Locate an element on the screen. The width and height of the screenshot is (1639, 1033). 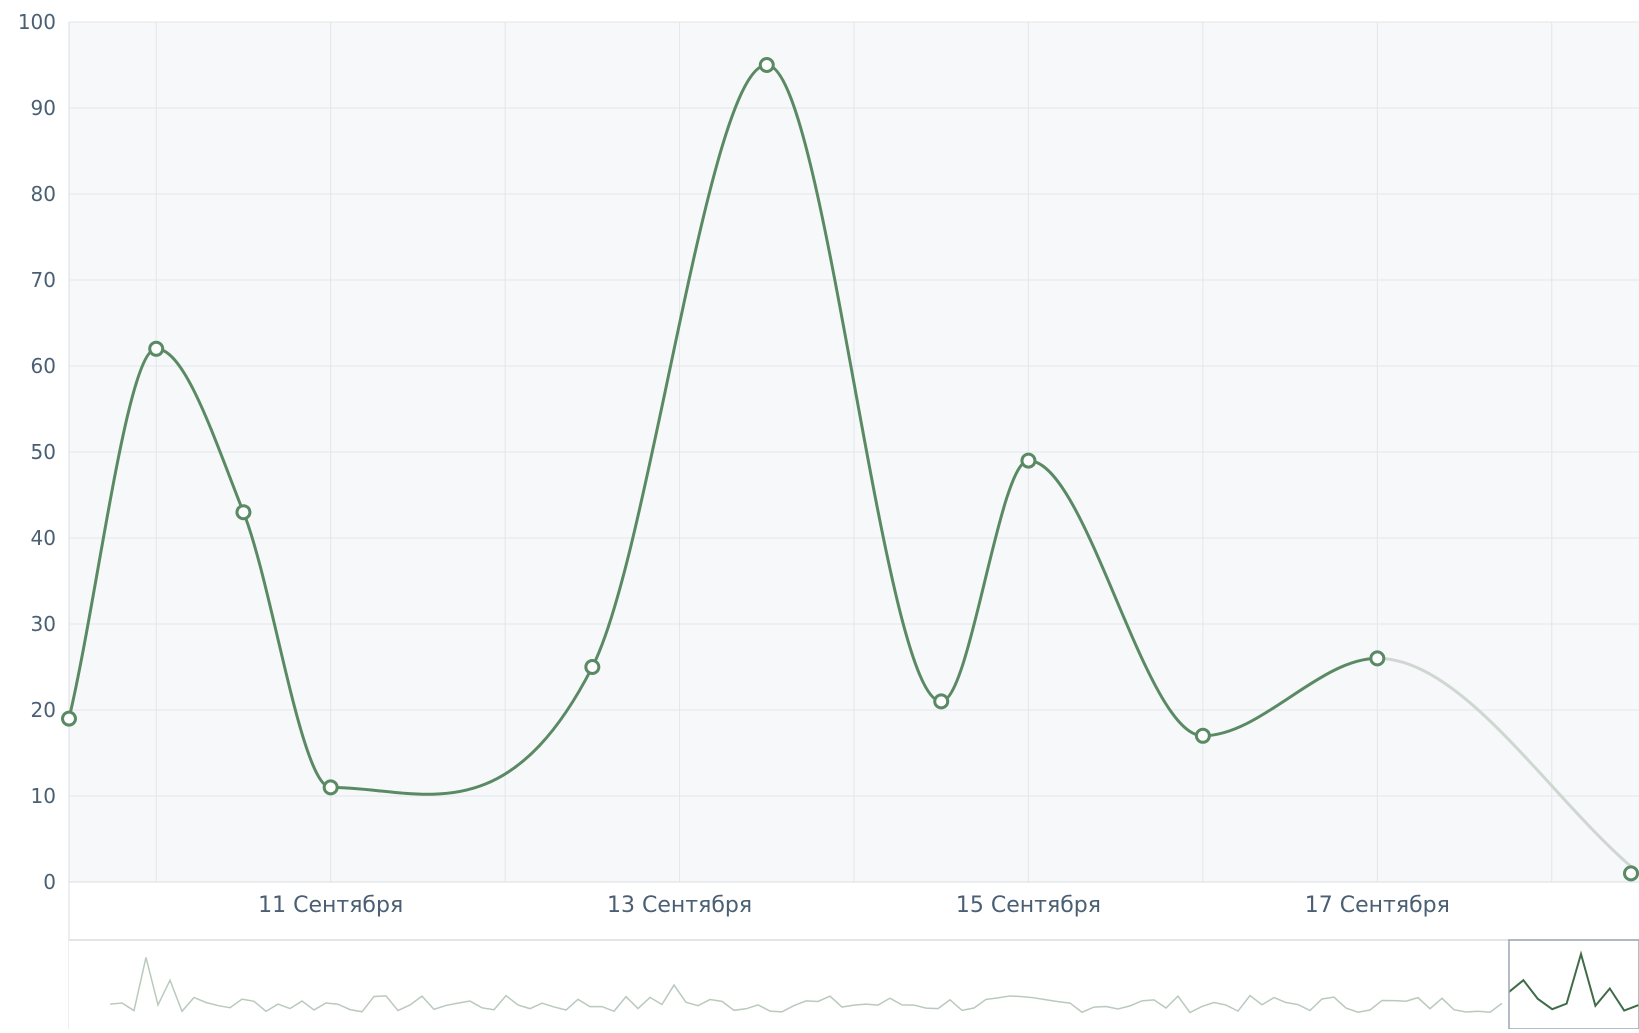
y-tick-label: 100 is located at coordinates (37, 22).